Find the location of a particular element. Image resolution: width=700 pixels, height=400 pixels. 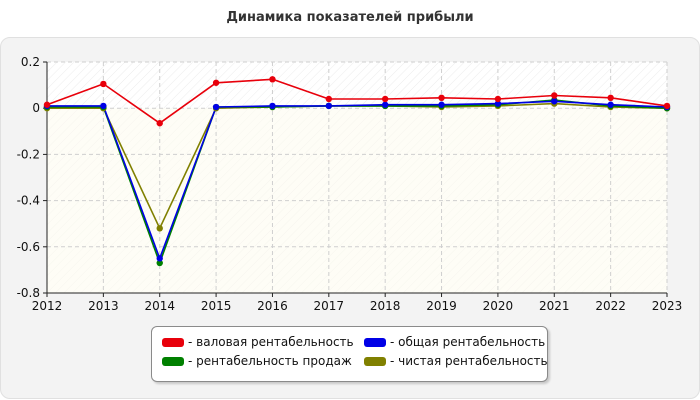

legend-label-total: - общая рентабельность is located at coordinates (468, 342).